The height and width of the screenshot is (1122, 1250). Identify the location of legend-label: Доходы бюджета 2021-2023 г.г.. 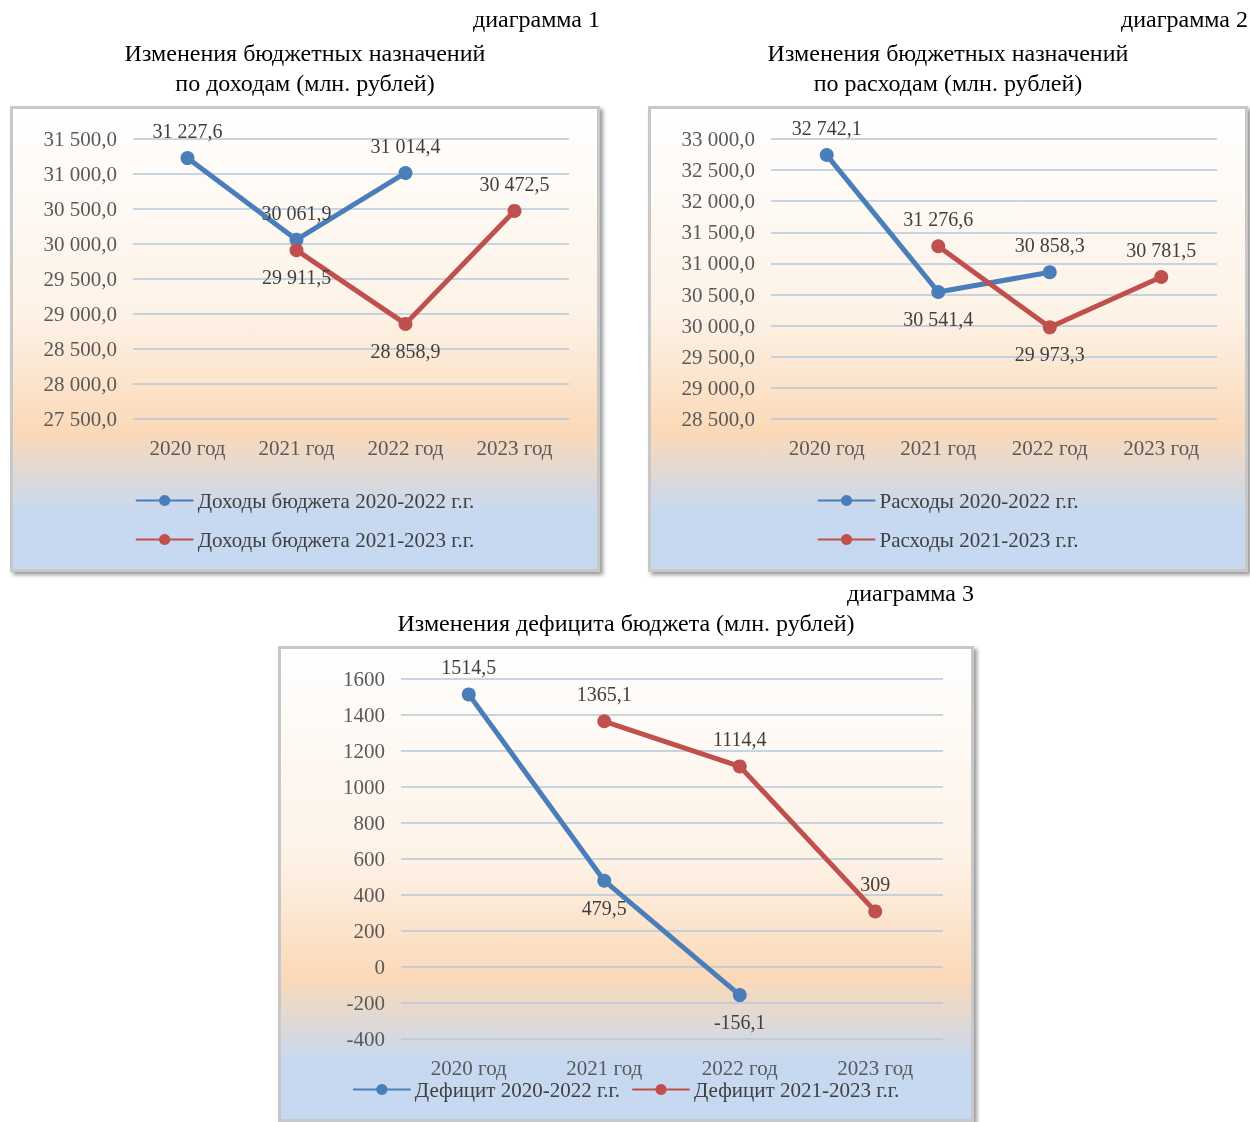
(336, 539).